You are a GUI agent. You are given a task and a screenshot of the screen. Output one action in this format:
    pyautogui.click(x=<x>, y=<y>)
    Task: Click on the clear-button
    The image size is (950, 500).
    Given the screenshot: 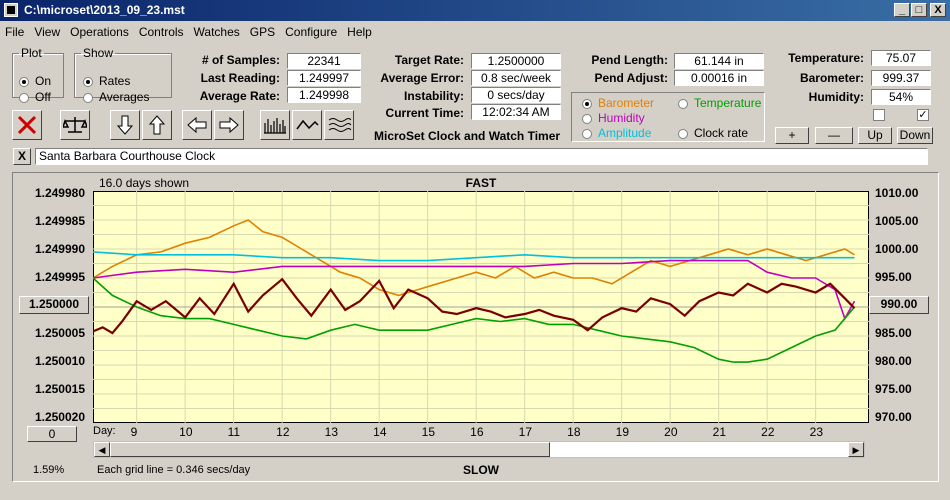 What is the action you would take?
    pyautogui.click(x=27, y=125)
    